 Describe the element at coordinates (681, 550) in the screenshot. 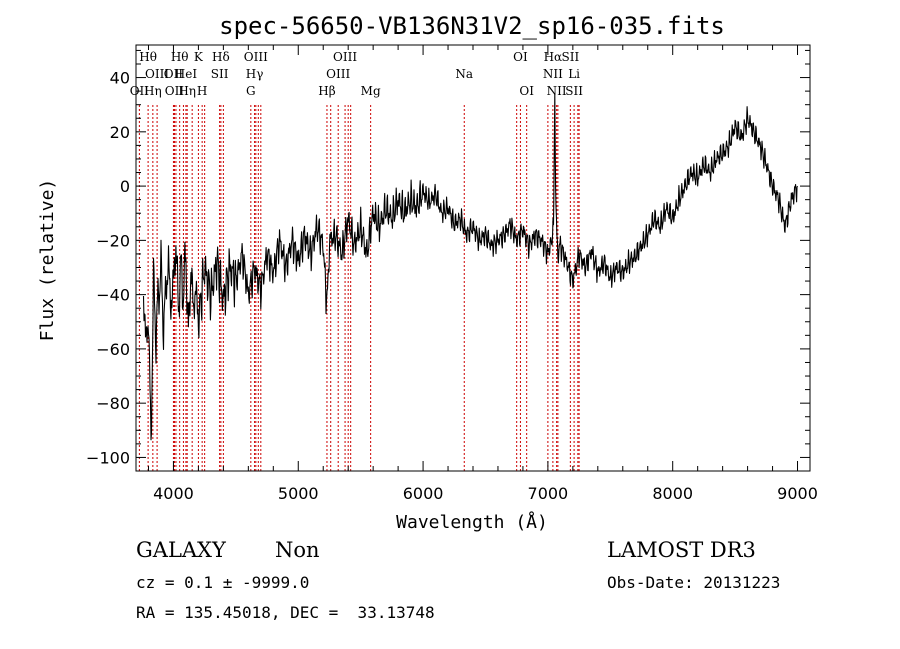

I see `survey-name: LAMOST DR3` at that location.